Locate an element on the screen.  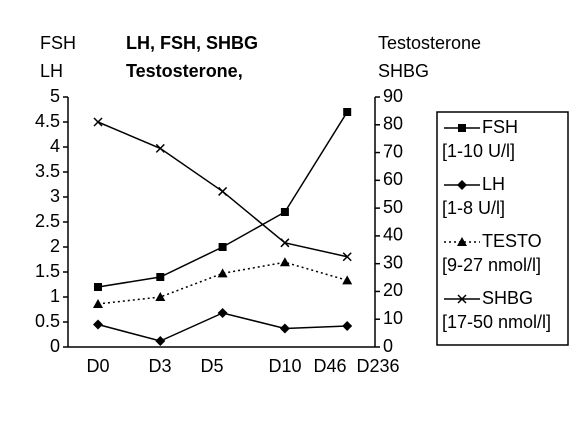
legend-label: FSH is located at coordinates (500, 127).